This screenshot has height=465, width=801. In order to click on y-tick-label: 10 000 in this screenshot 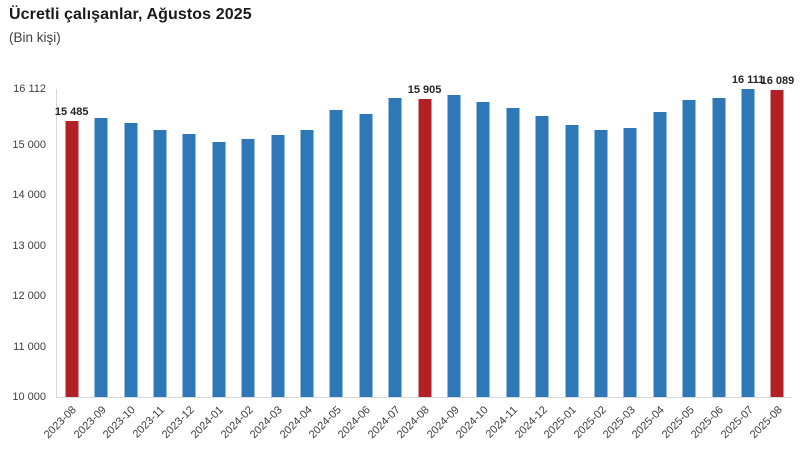, I will do `click(29, 397)`.